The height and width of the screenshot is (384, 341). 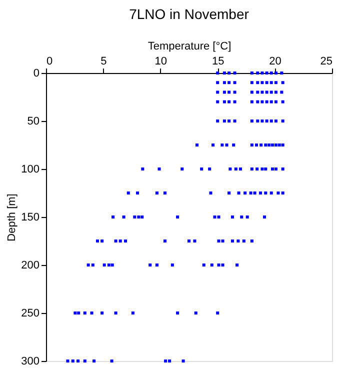 What do you see at coordinates (326, 62) in the screenshot?
I see `x-tick-label: 25` at bounding box center [326, 62].